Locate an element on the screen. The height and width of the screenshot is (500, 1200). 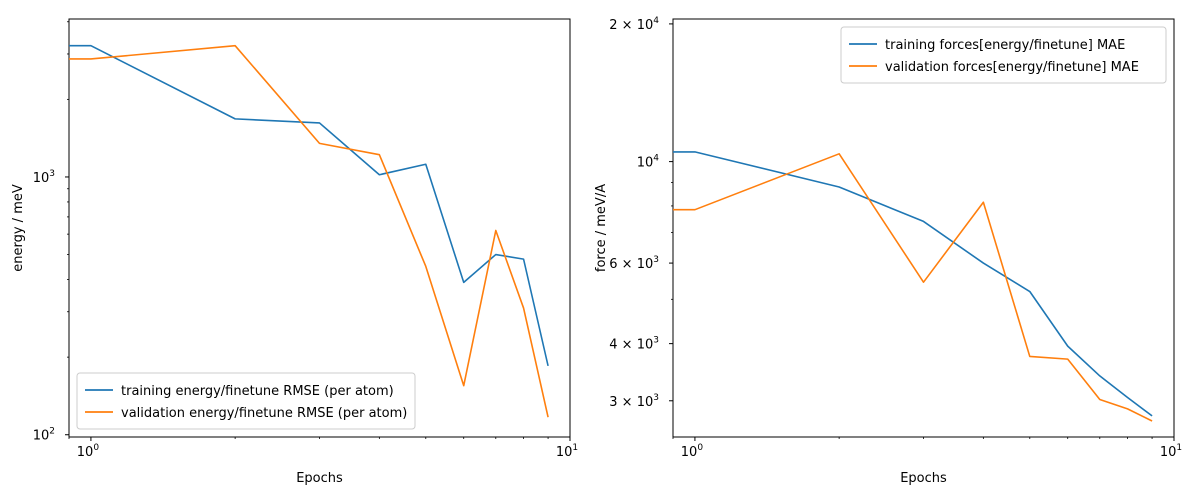
legend-entry: validation forces[energy/finetune] MAE is located at coordinates (1012, 67).